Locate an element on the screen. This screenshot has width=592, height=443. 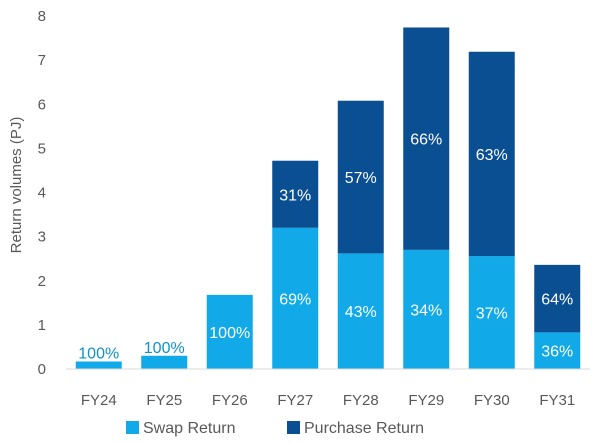
x-tick-label: FY27 is located at coordinates (295, 400).